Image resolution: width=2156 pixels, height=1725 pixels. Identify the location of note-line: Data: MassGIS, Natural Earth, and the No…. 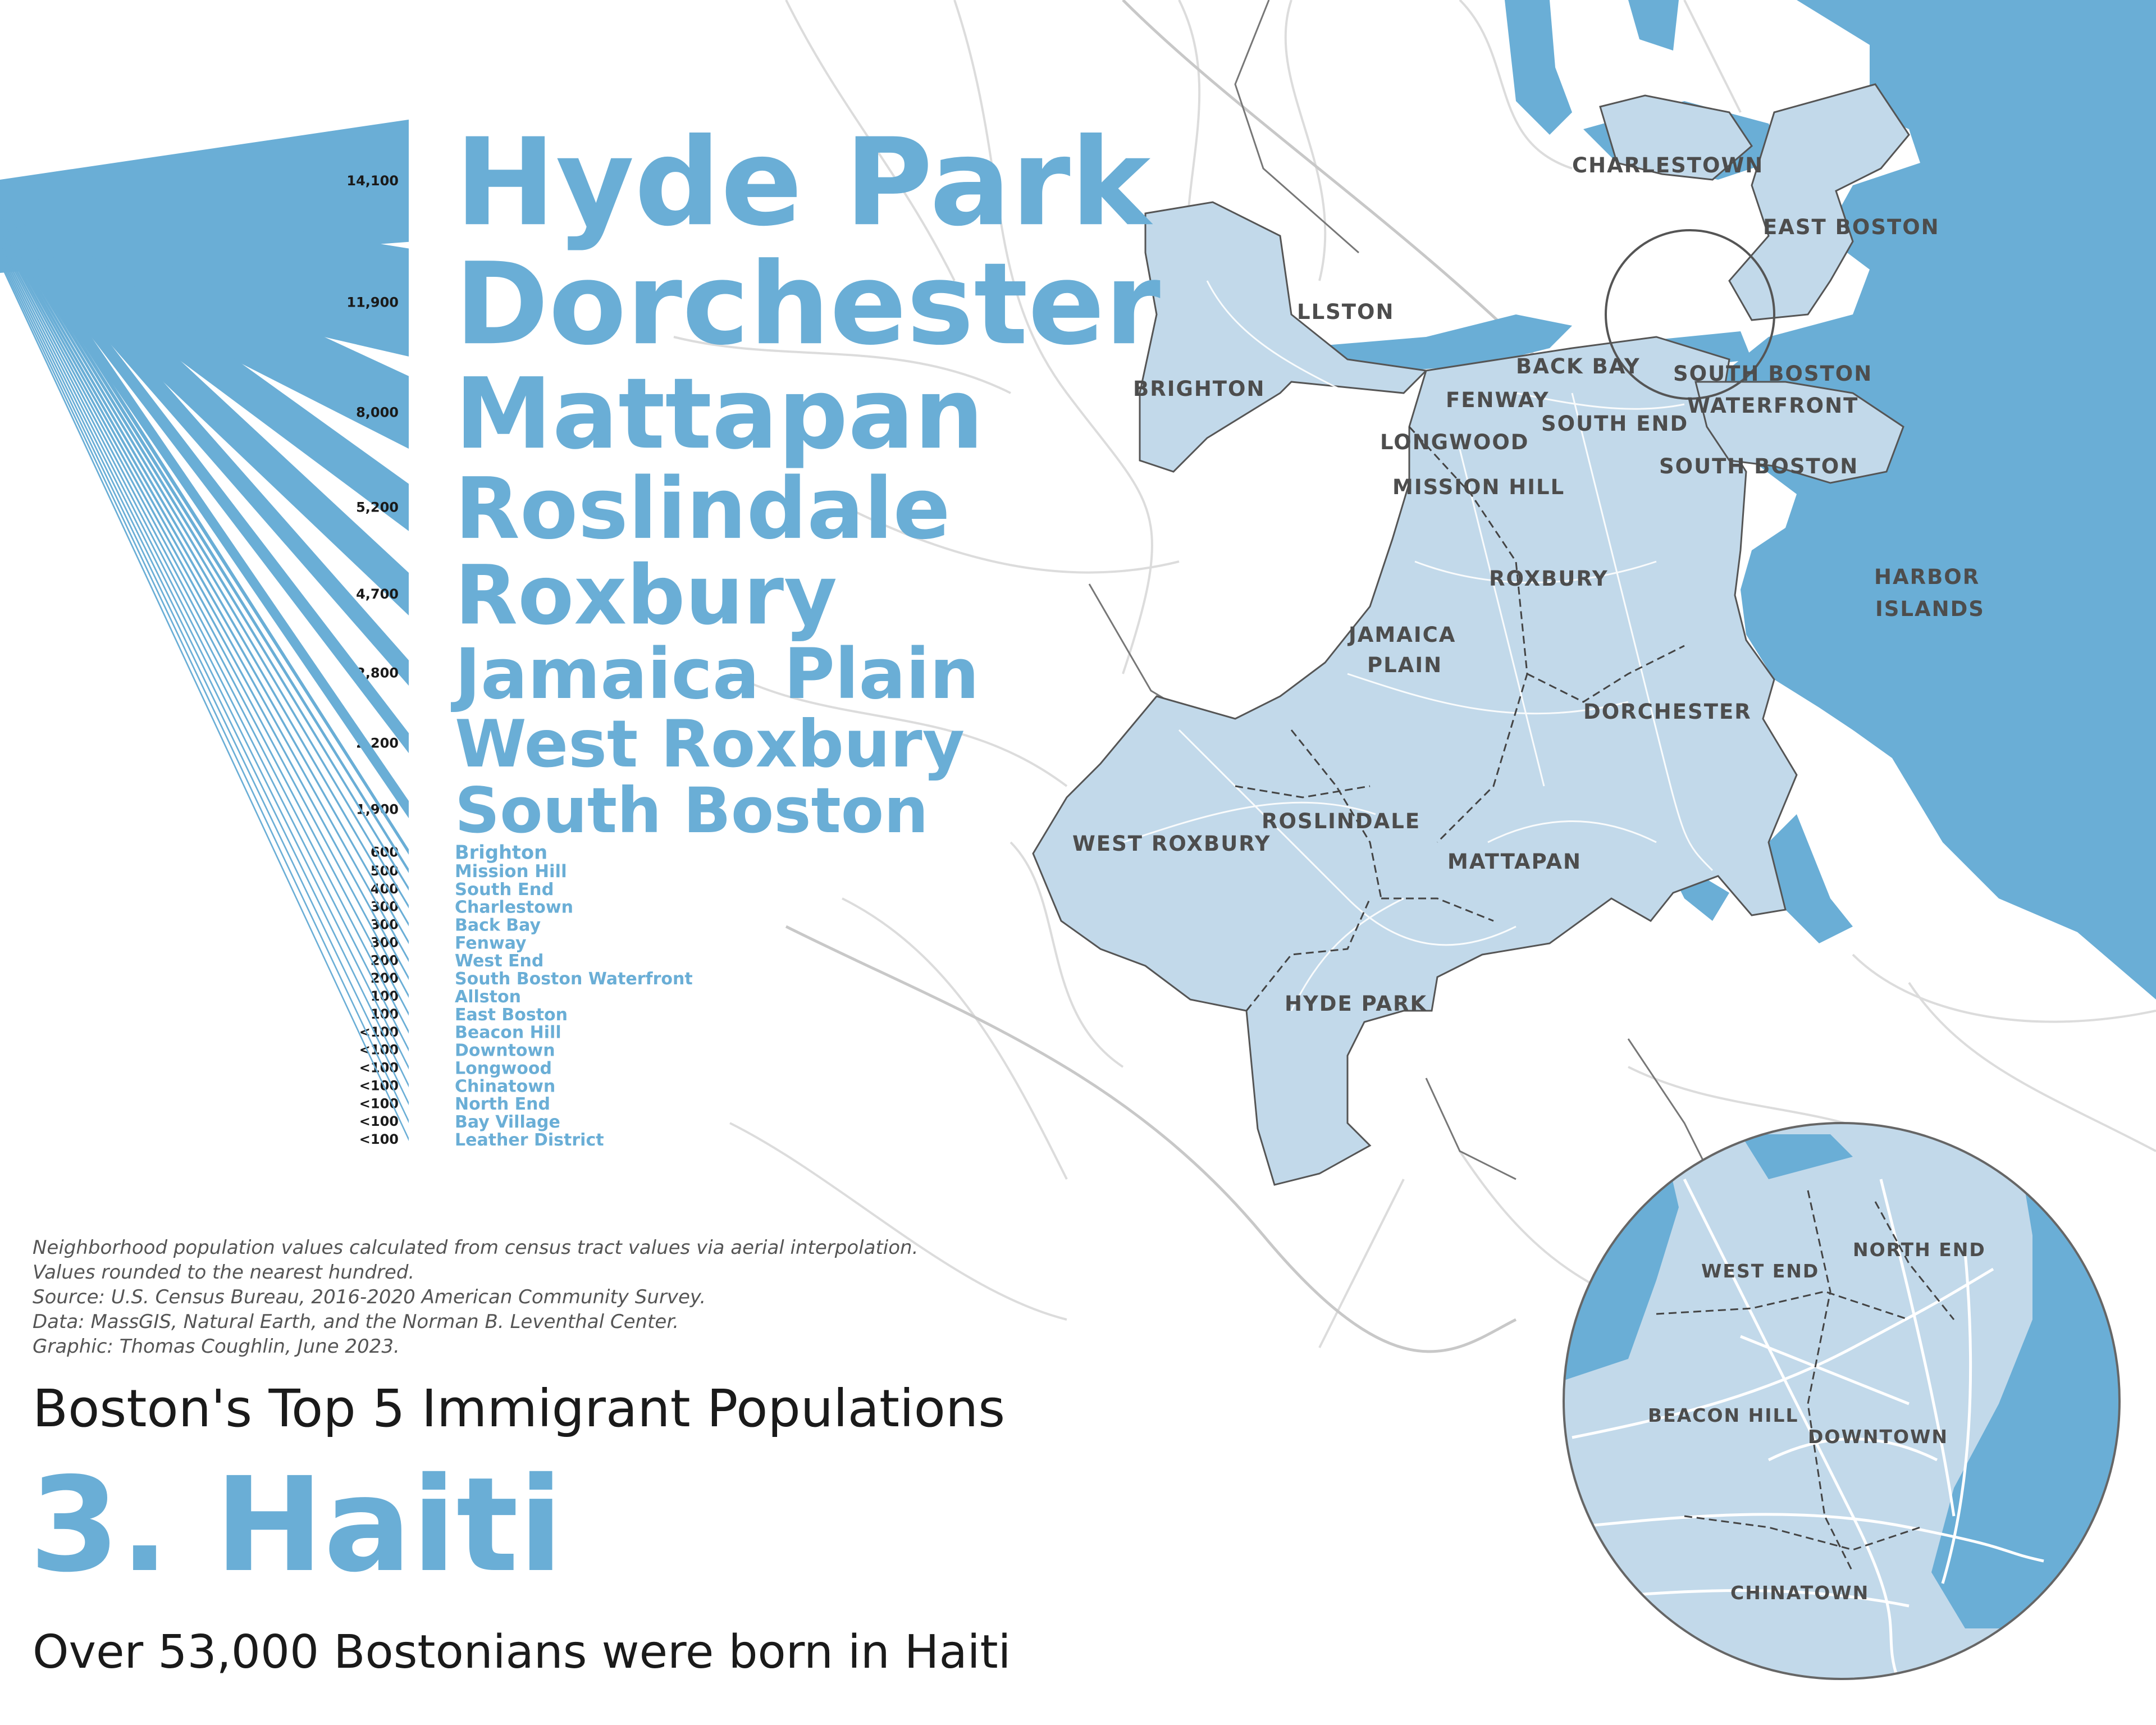
(356, 1322).